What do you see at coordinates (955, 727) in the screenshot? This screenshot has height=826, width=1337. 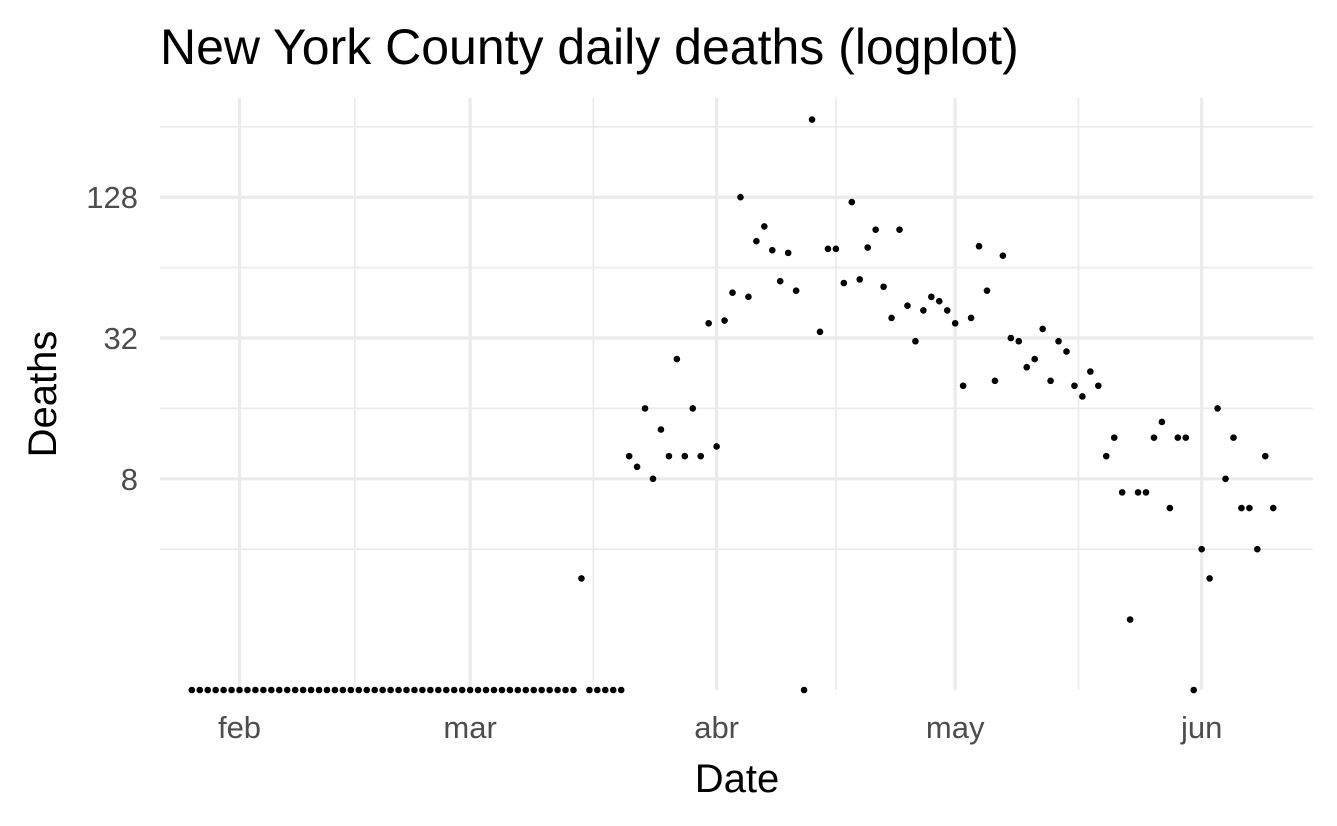 I see `x-tick-label: may` at bounding box center [955, 727].